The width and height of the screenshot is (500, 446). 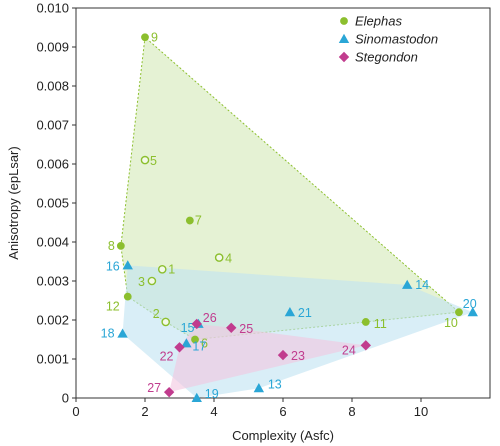 What do you see at coordinates (470, 304) in the screenshot?
I see `point-label-20: 20` at bounding box center [470, 304].